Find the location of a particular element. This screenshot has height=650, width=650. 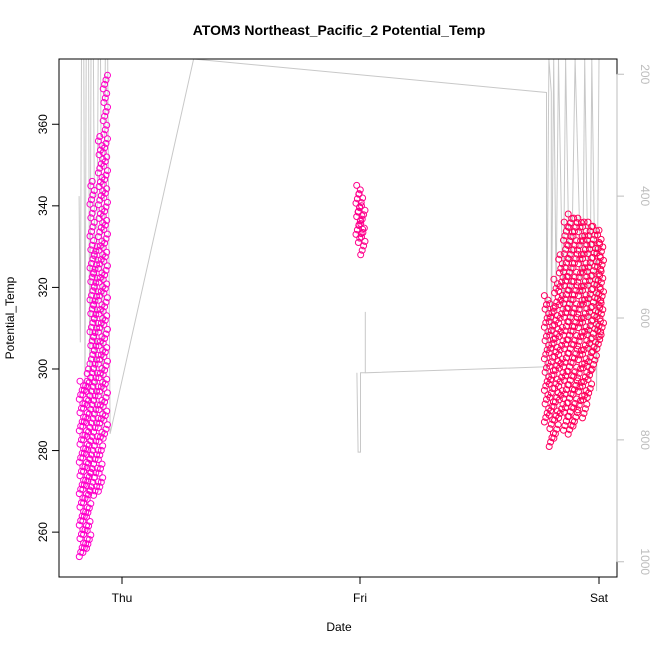

y2-tick-label: 1000 is located at coordinates (644, 561).